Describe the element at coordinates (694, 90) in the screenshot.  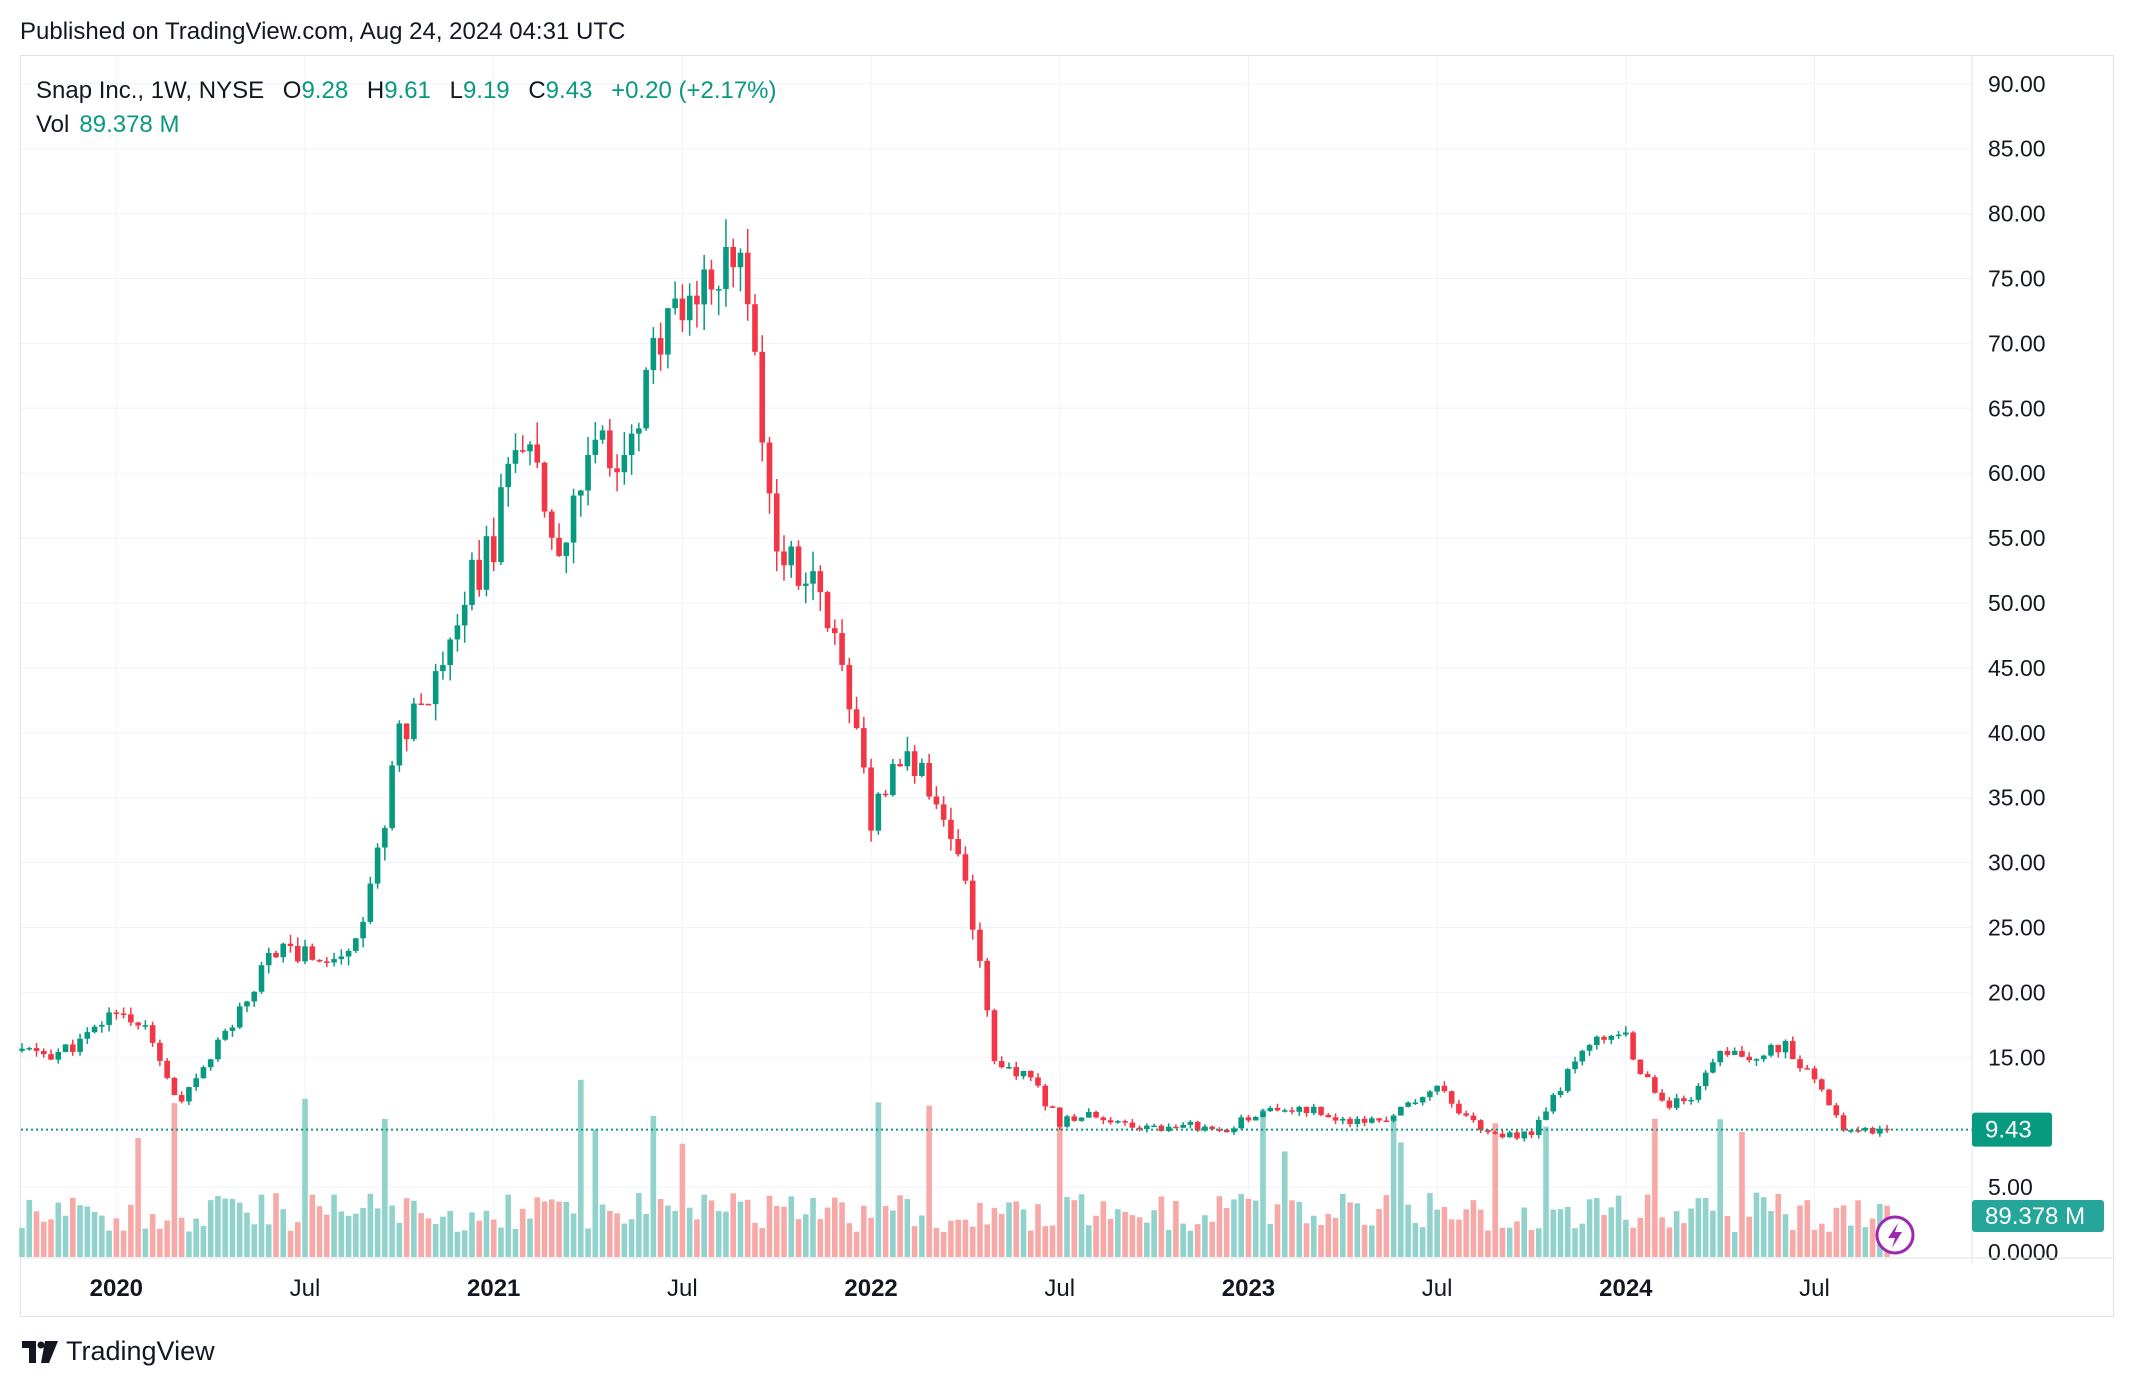
I see `change-value: +0.20 (+2.17%)` at that location.